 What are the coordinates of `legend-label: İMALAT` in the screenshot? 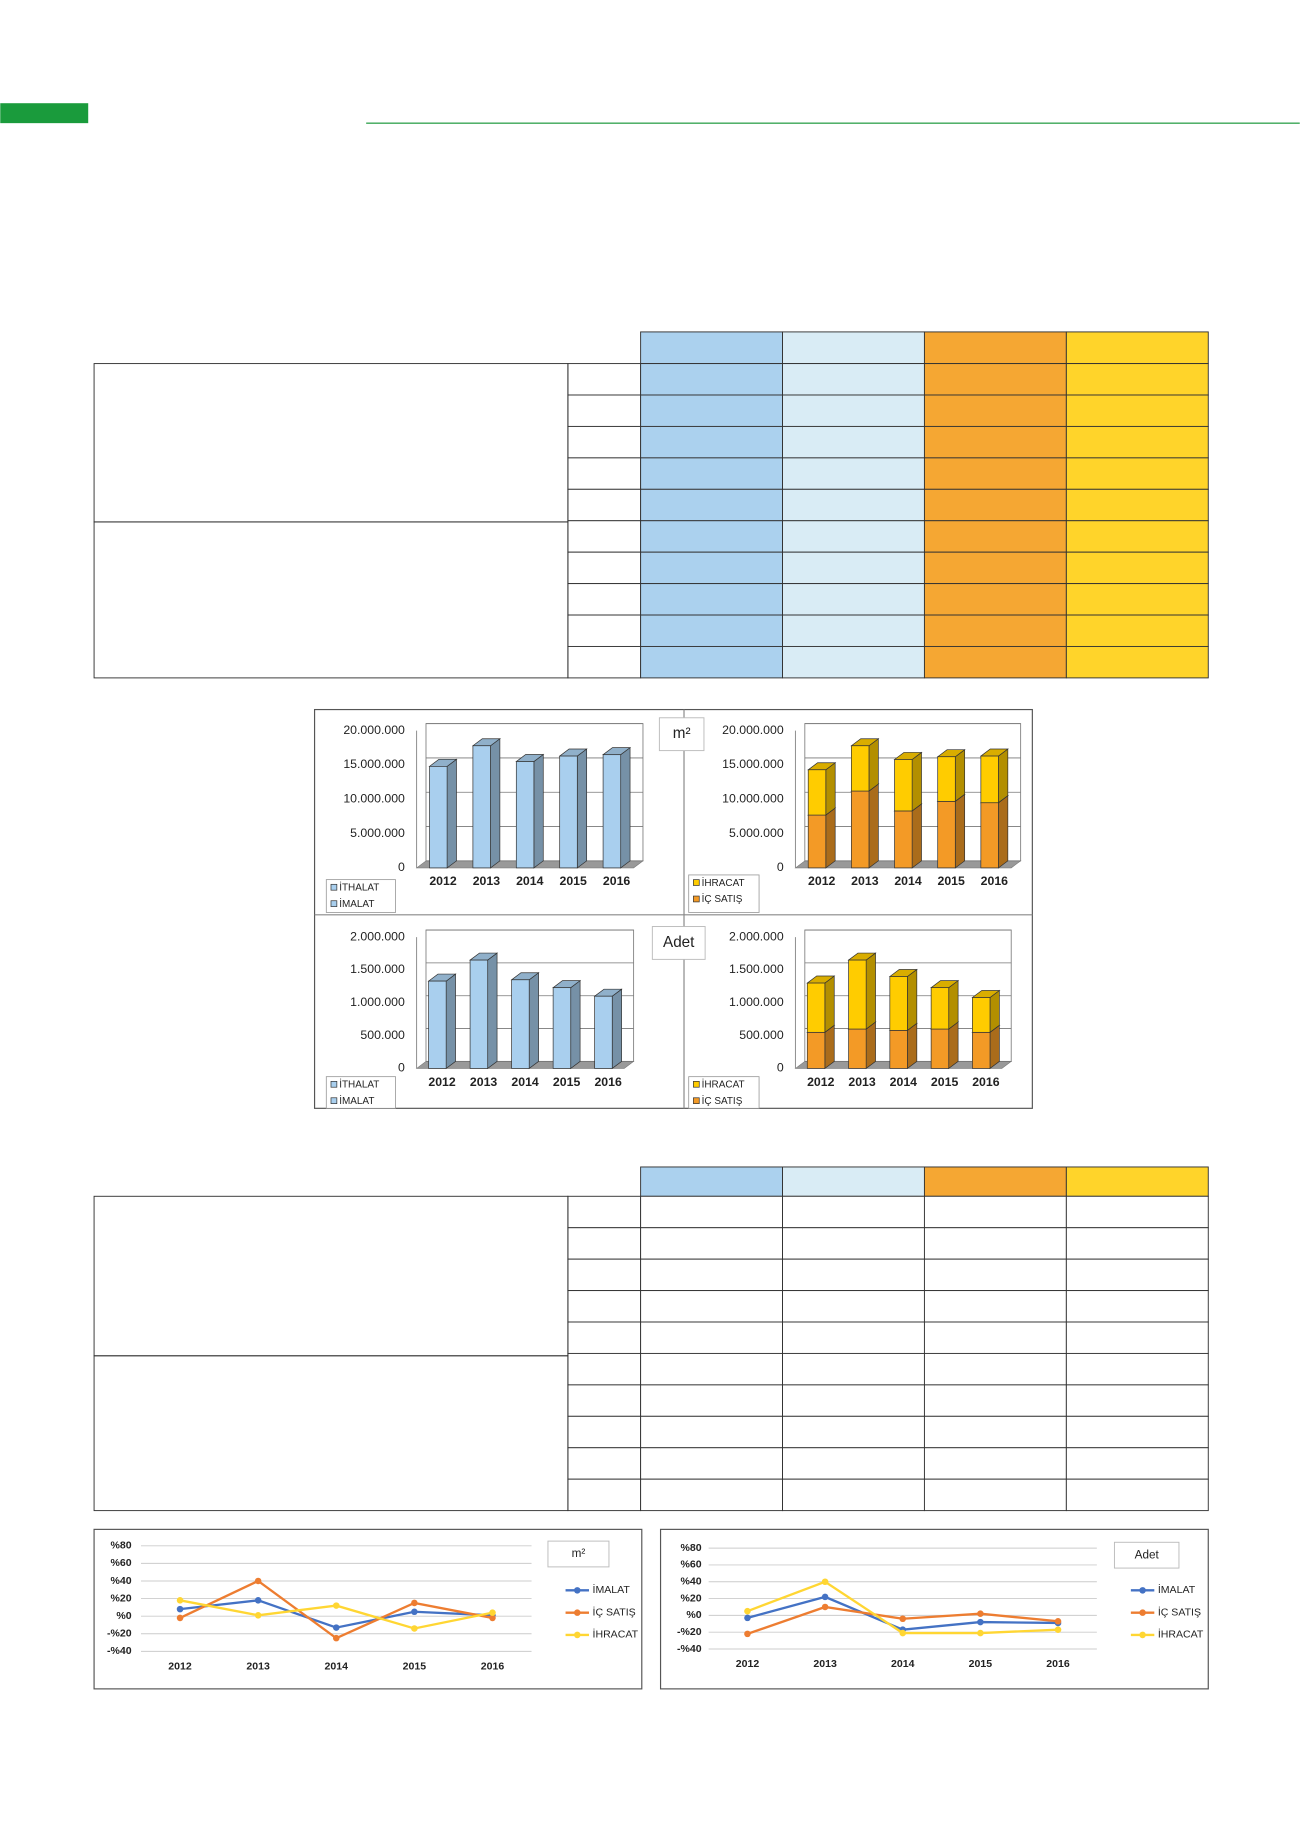 It's located at (356, 904).